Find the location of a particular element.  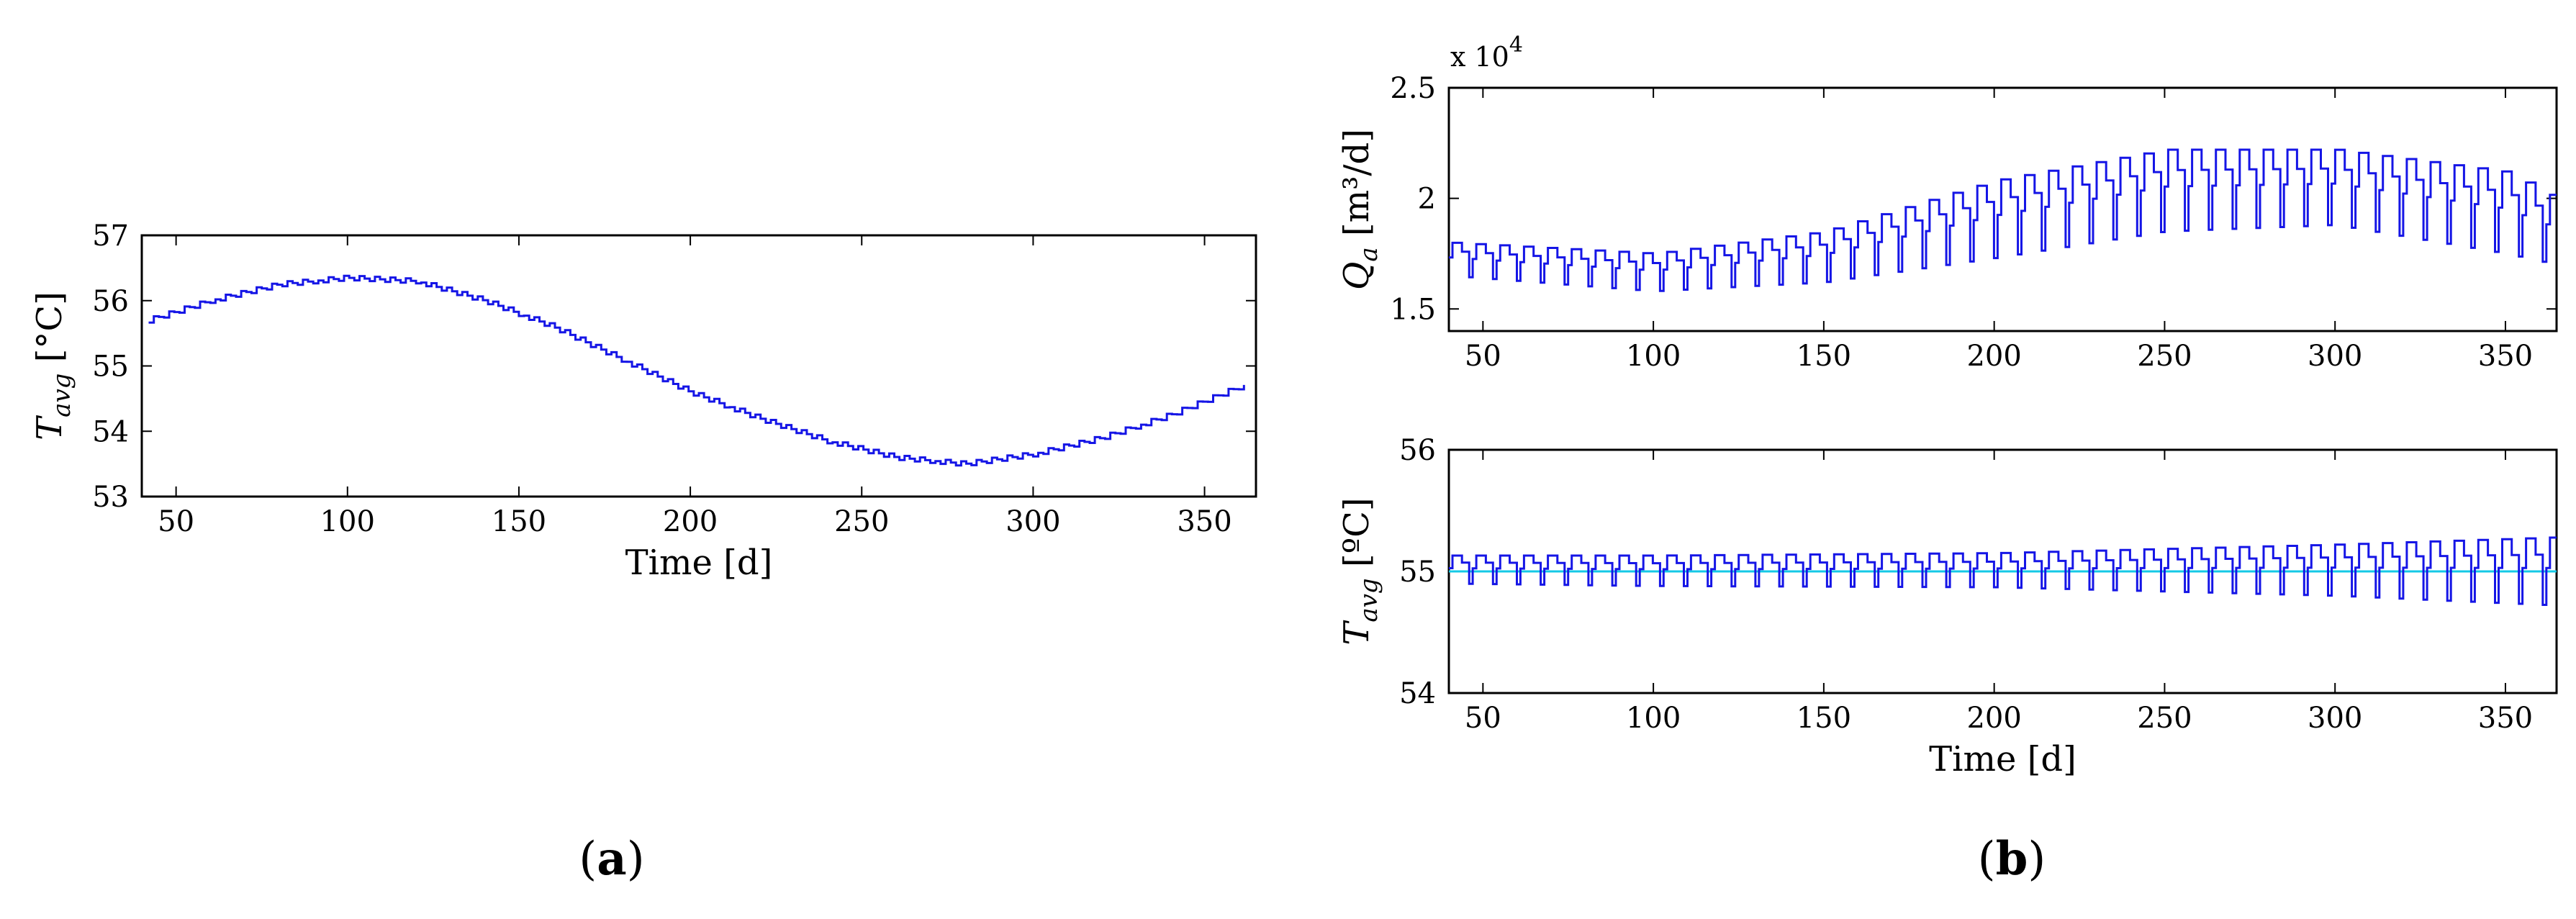

y-tick-label: 2 is located at coordinates (1427, 199).